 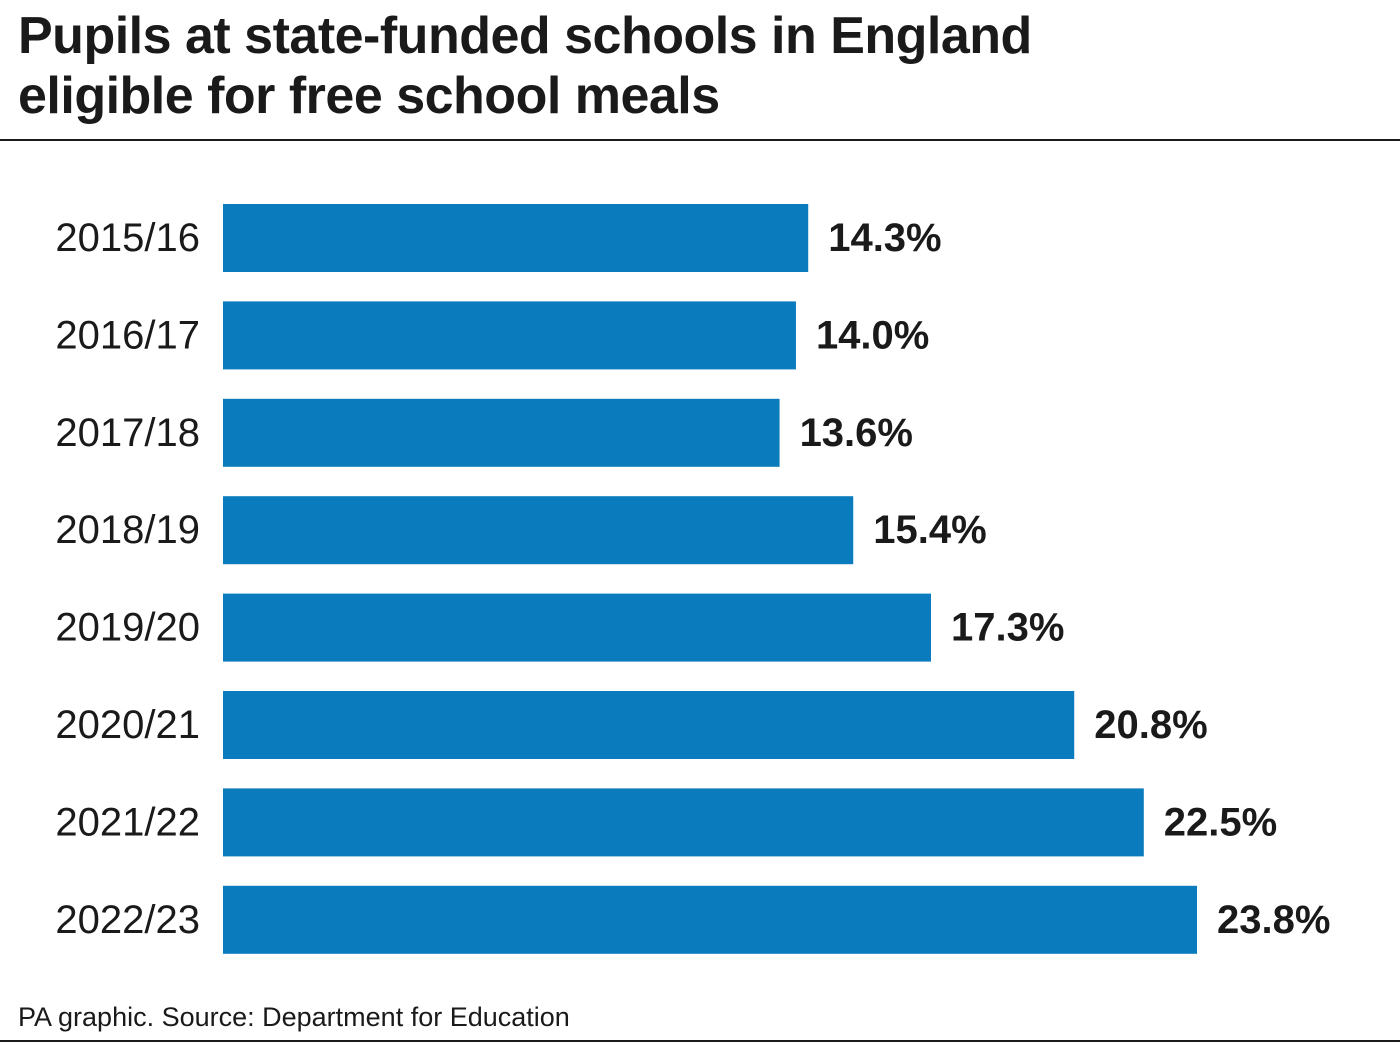 I want to click on category-label: 2015/16, so click(x=127, y=238).